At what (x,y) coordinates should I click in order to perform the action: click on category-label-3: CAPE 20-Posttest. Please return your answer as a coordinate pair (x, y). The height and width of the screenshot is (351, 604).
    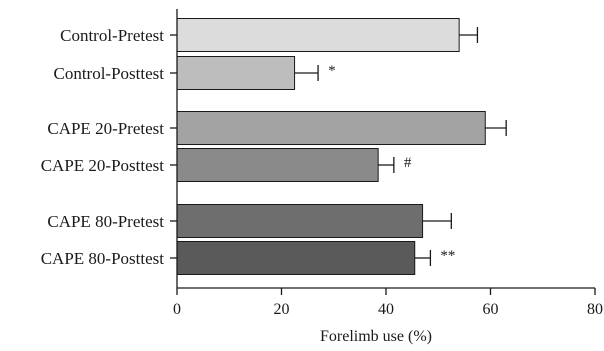
    Looking at the image, I should click on (103, 165).